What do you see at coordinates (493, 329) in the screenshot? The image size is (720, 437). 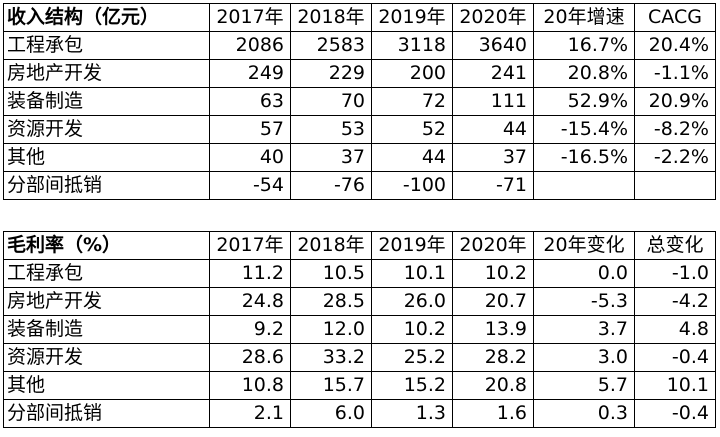 I see `table-cell: 13.9` at bounding box center [493, 329].